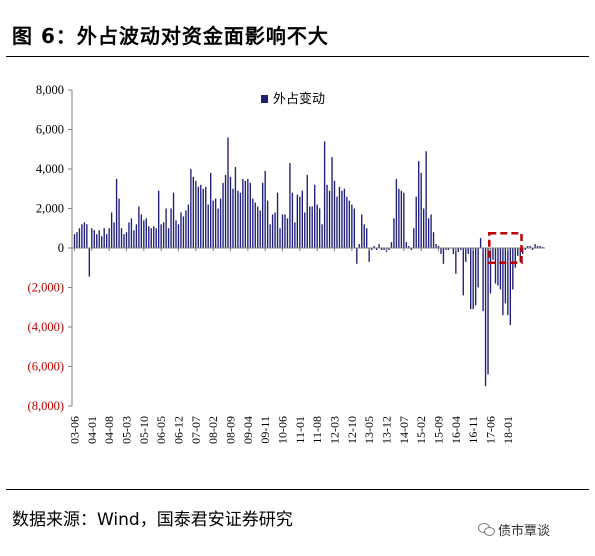 This screenshot has height=556, width=595. Describe the element at coordinates (456, 430) in the screenshot. I see `x-tick-label: 16-04` at that location.